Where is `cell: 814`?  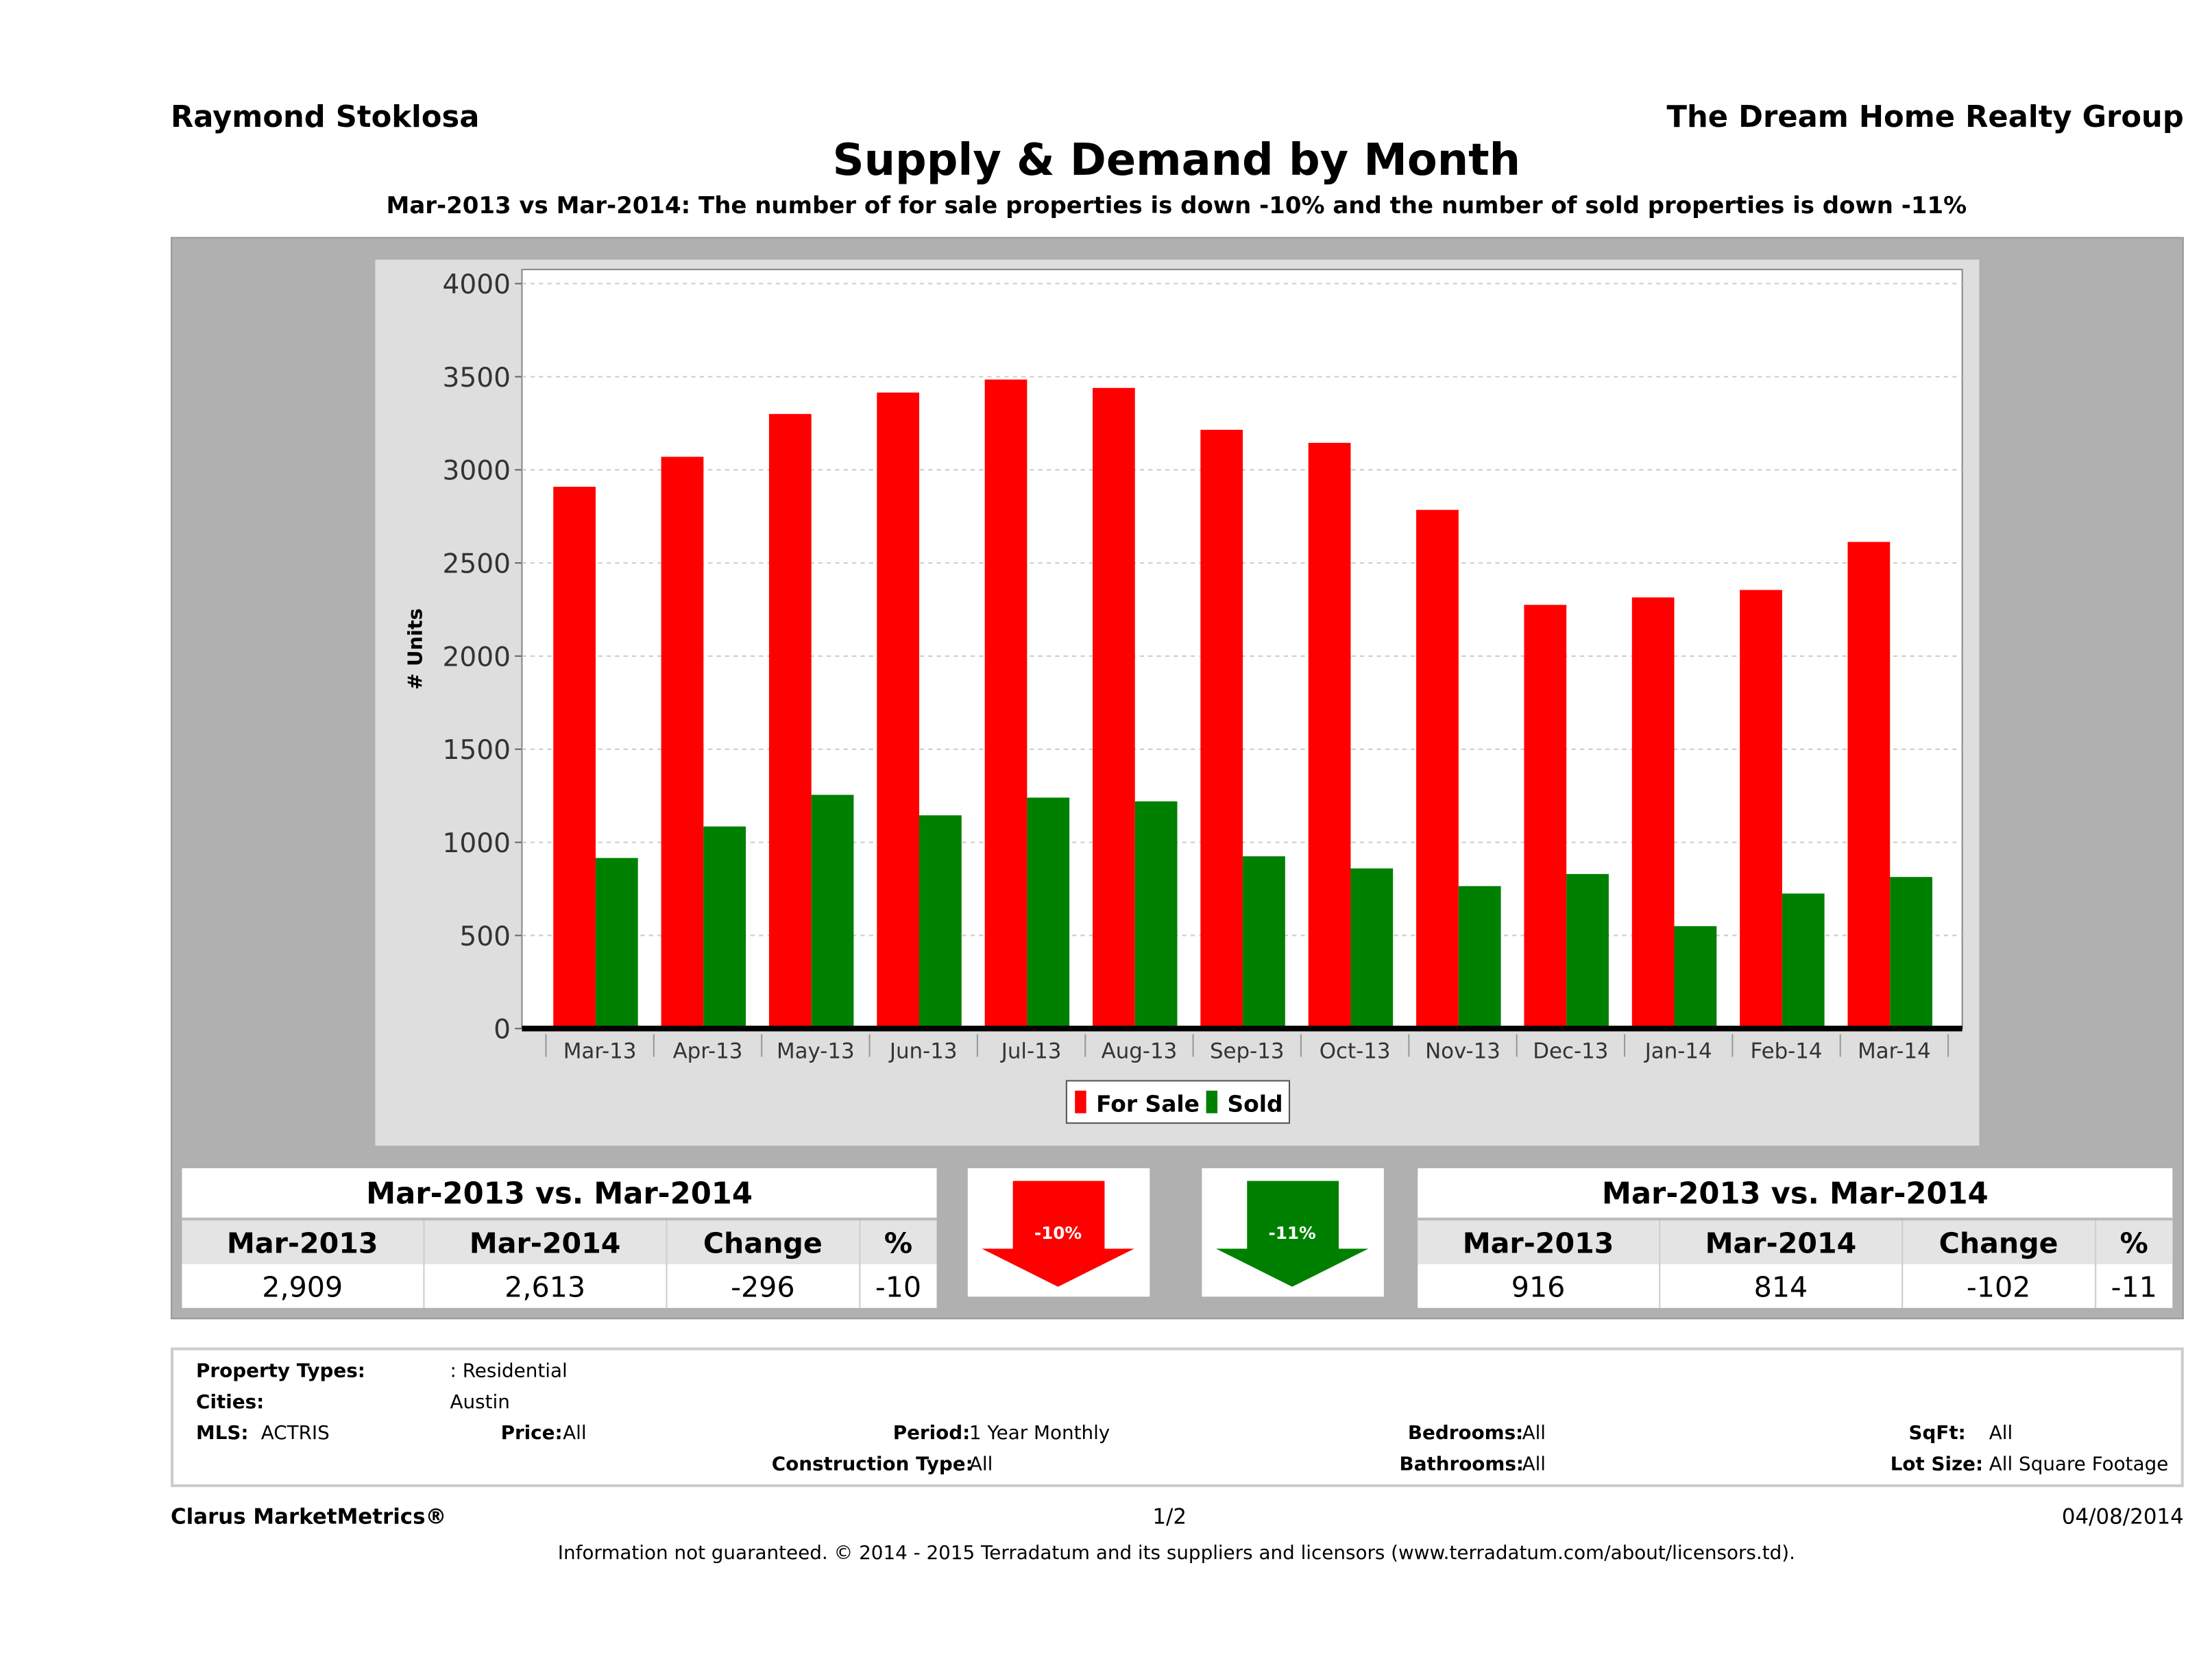
cell: 814 is located at coordinates (1781, 1286).